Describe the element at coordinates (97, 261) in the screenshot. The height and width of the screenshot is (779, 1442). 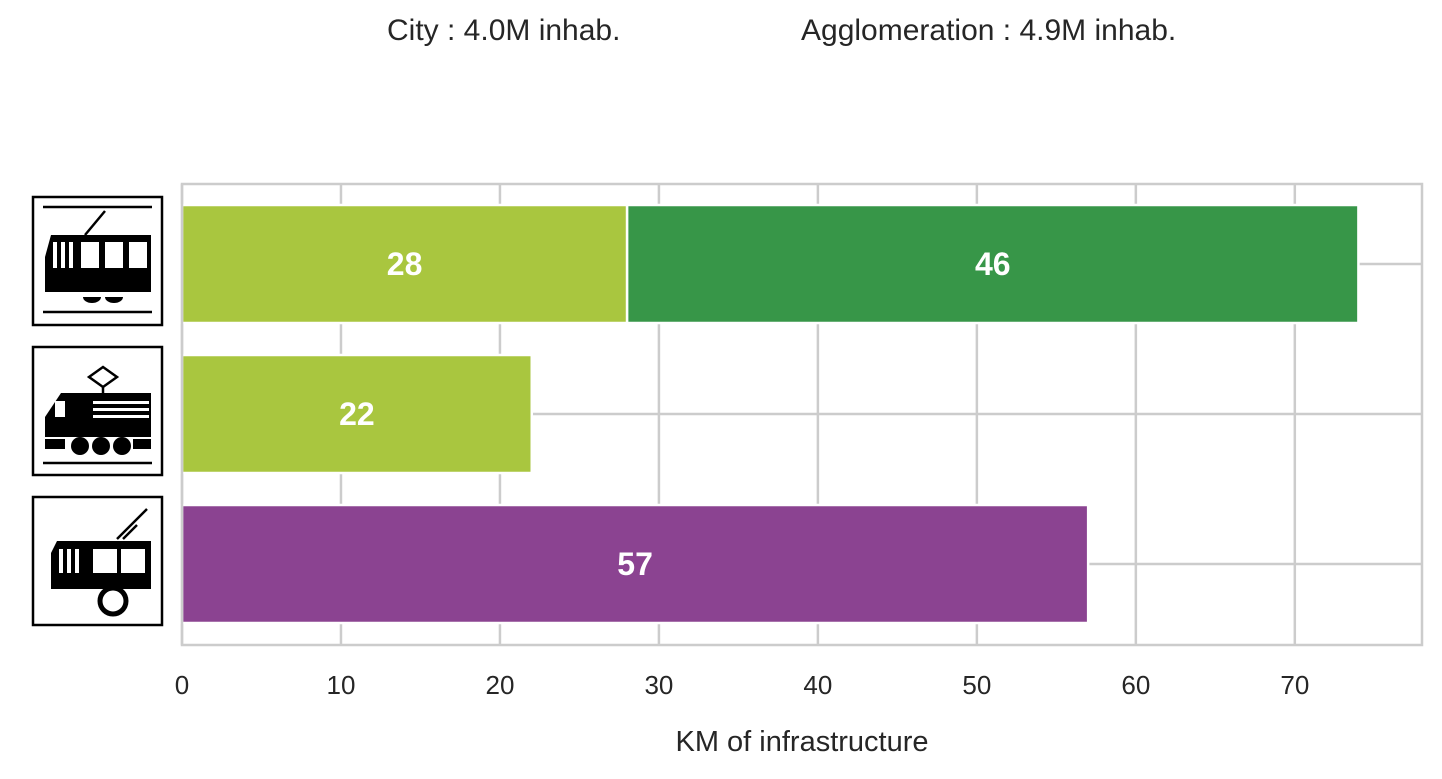
I see `tram-icon` at that location.